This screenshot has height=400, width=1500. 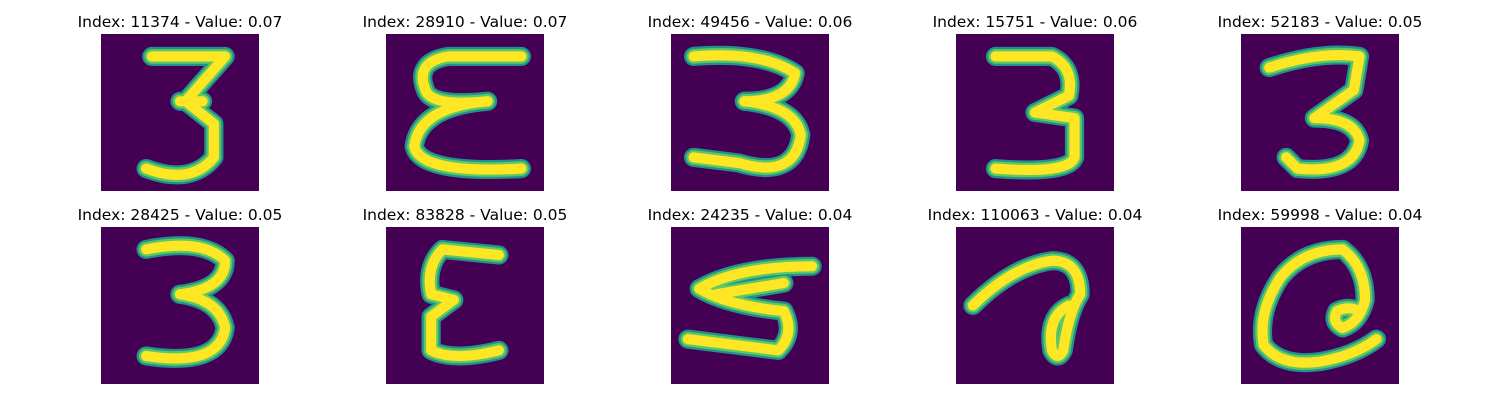 I want to click on index-label: Index: 28425, so click(x=128, y=215).